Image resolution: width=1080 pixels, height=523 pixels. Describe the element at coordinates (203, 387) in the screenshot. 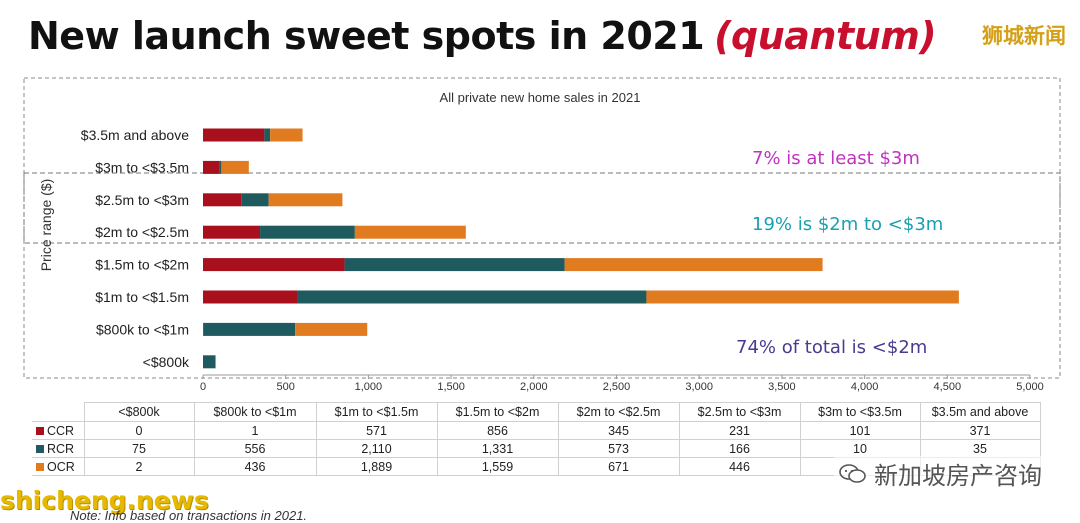

I see `x-tick-label: 0` at that location.